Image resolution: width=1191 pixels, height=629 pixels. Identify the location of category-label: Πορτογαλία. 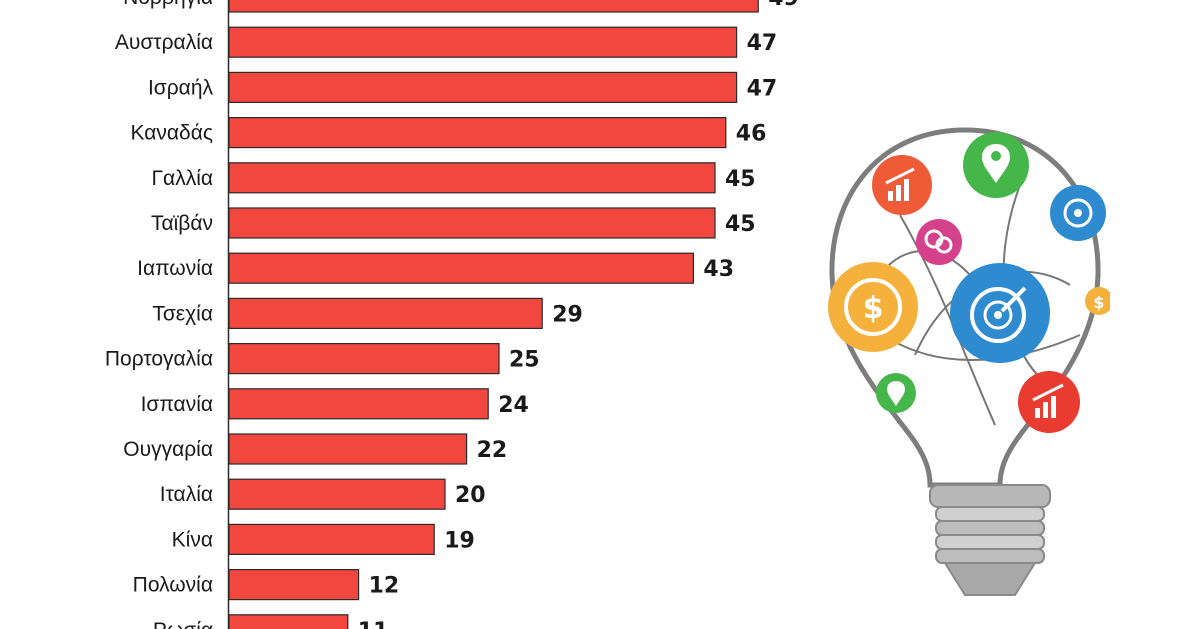
(159, 359).